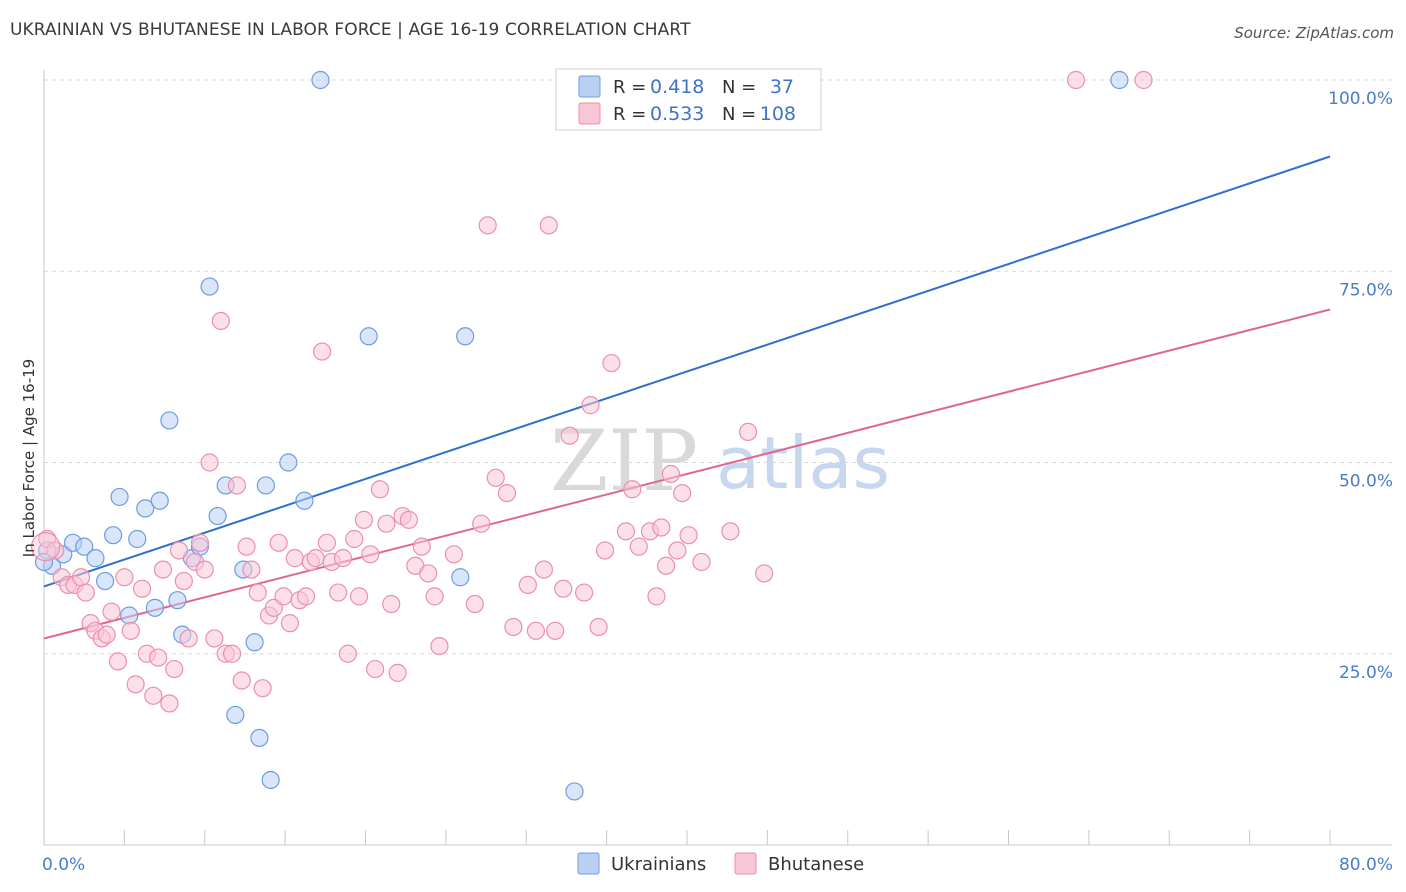 The image size is (1406, 892). I want to click on ukr-n-label: N =, so click(739, 87).